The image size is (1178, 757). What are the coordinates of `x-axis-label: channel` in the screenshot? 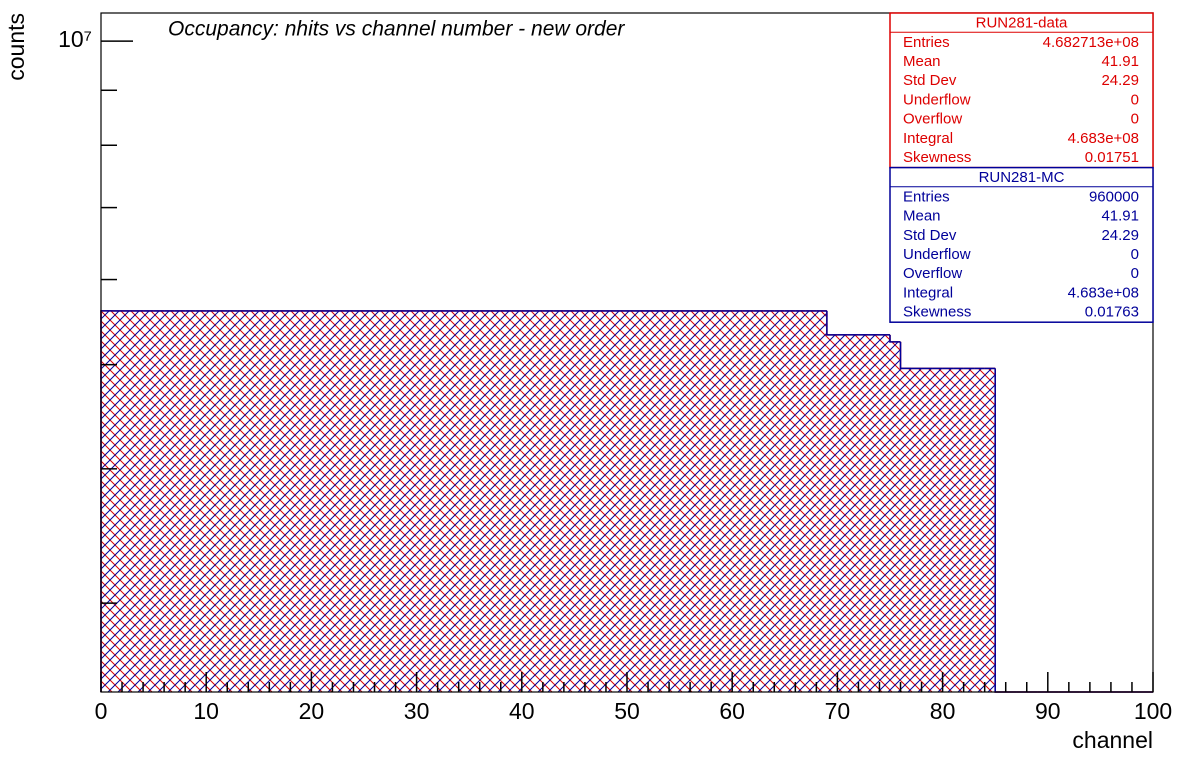 It's located at (1112, 740).